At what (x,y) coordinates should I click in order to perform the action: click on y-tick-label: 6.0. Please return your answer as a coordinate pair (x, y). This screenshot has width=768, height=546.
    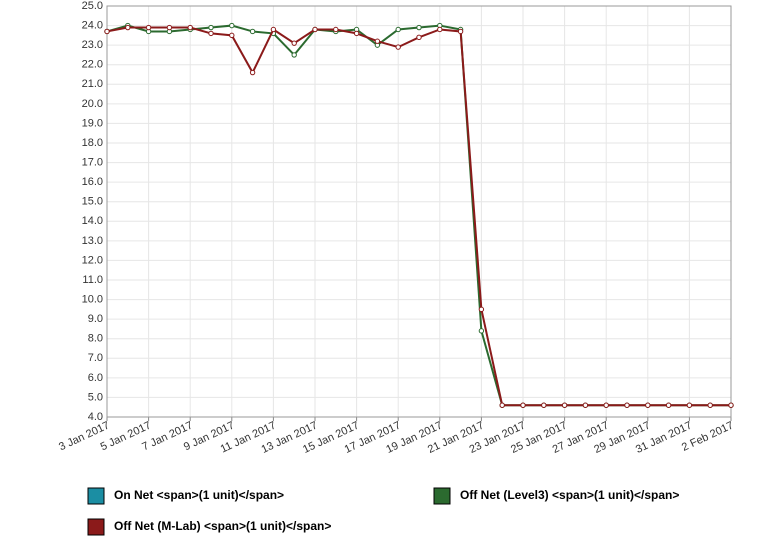
    Looking at the image, I should click on (95, 378).